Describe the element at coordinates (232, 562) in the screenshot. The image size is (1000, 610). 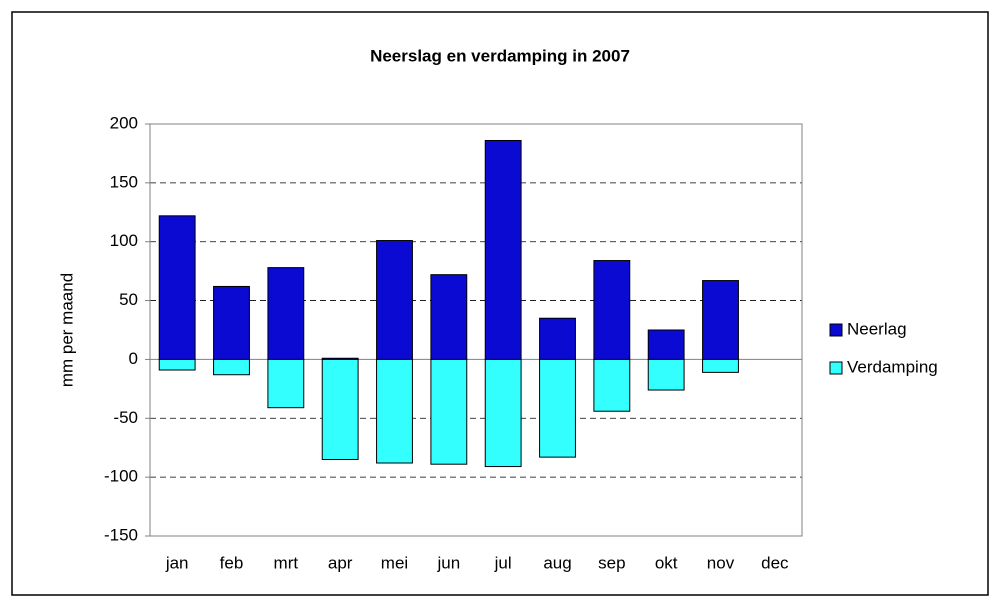
I see `x-tick-label: feb` at that location.